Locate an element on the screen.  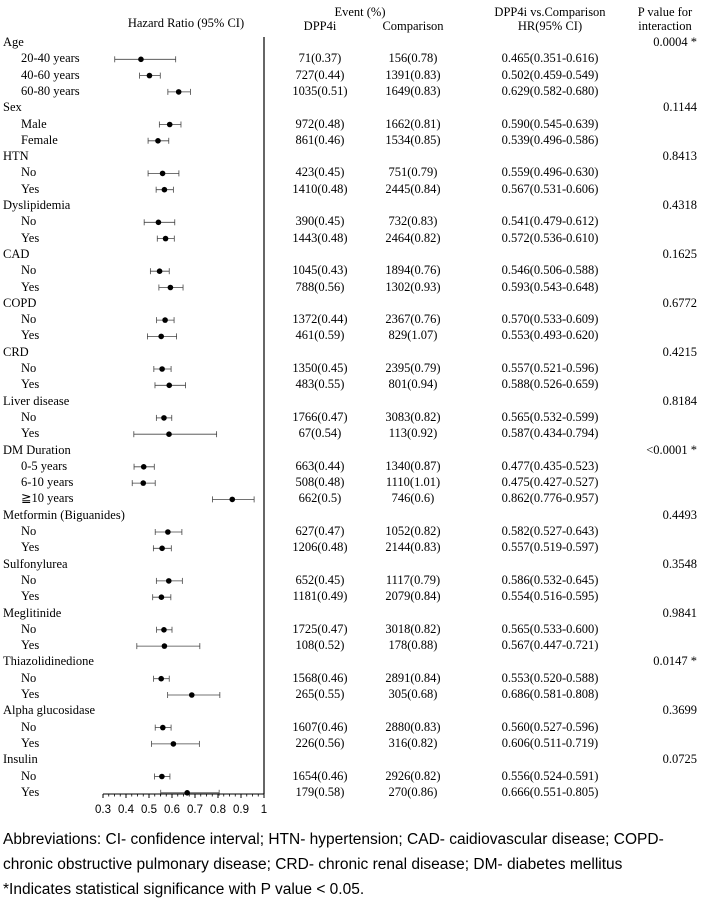
dpp4i-event: 861(0.46) is located at coordinates (320, 139).